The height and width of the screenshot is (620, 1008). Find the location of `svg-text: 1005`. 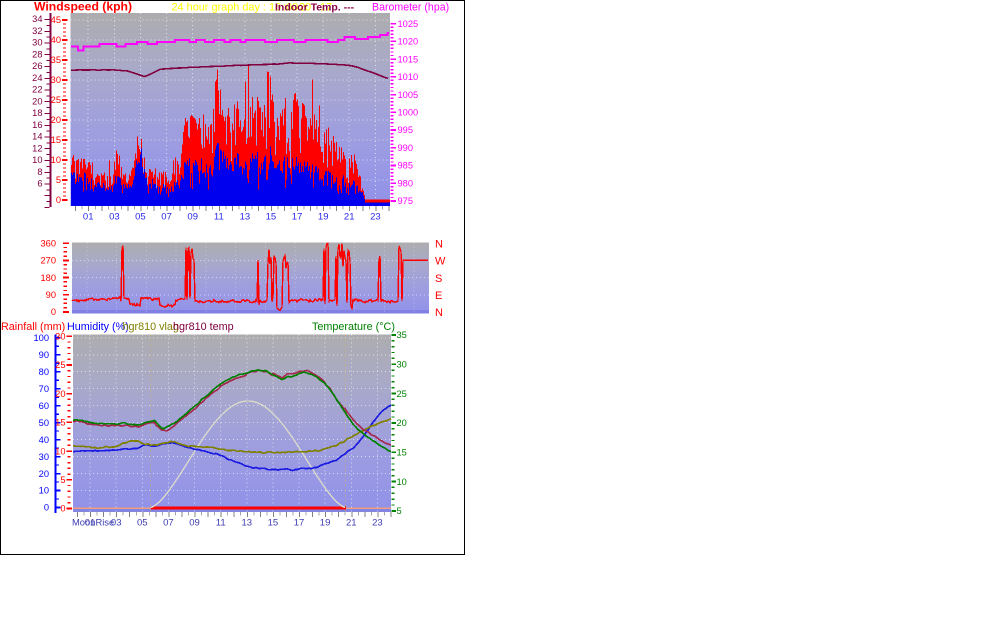

svg-text: 1005 is located at coordinates (408, 95).